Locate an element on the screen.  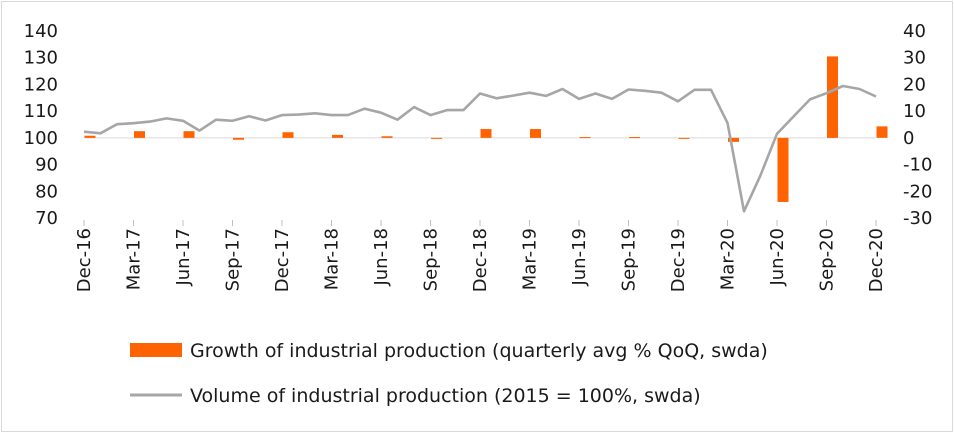
y-right-tick: 0 is located at coordinates (908, 138).